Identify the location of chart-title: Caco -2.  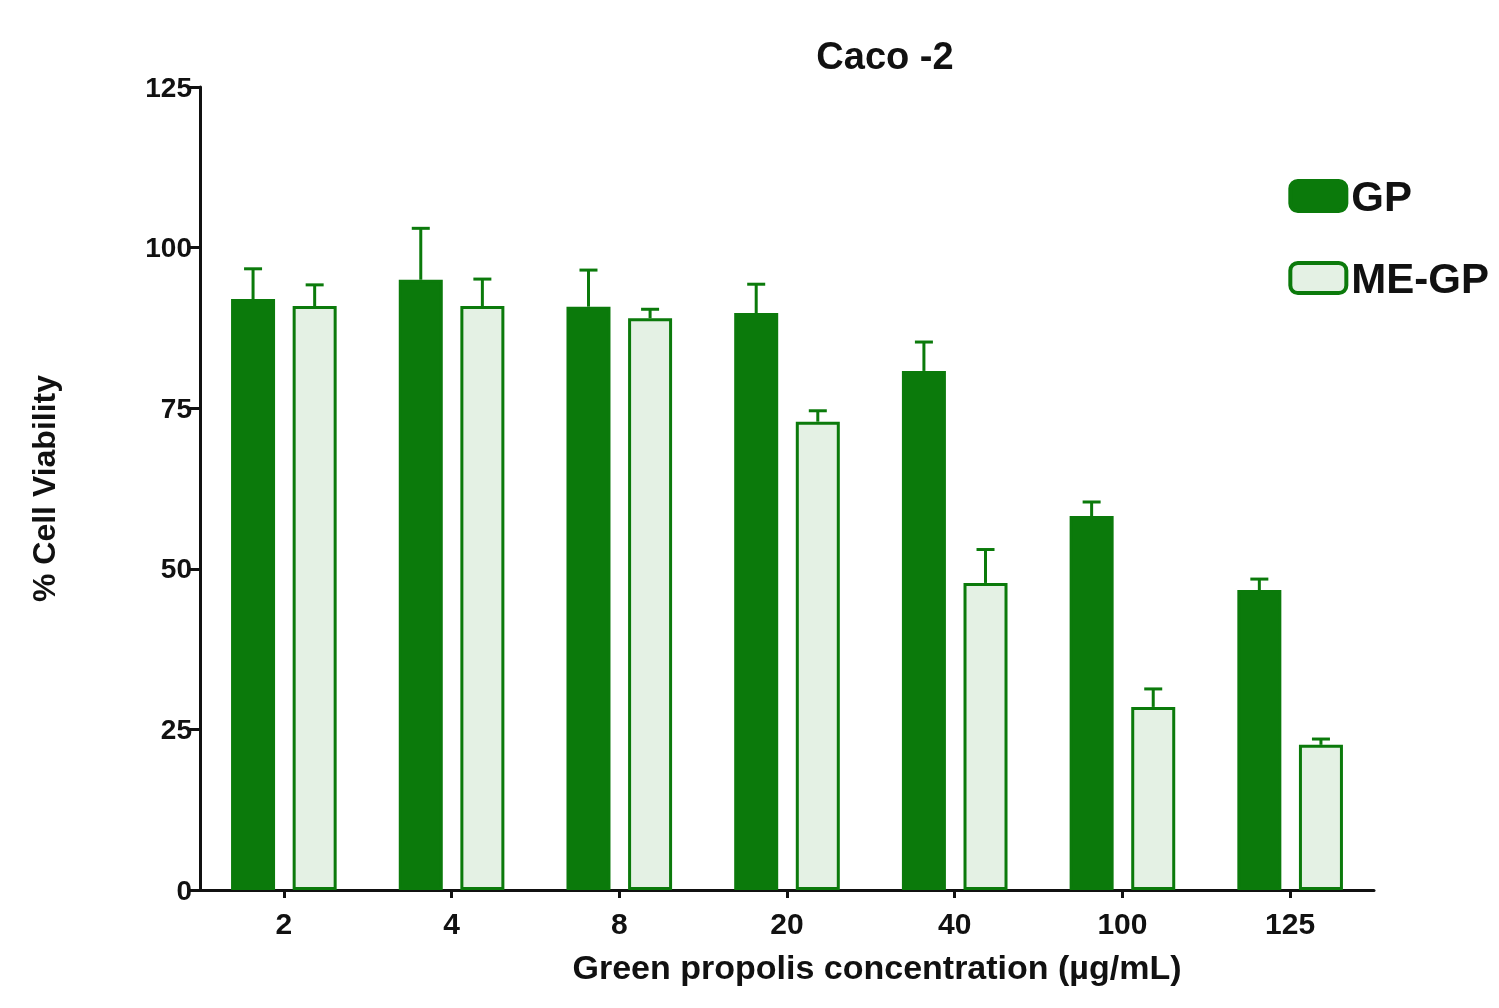
(885, 56).